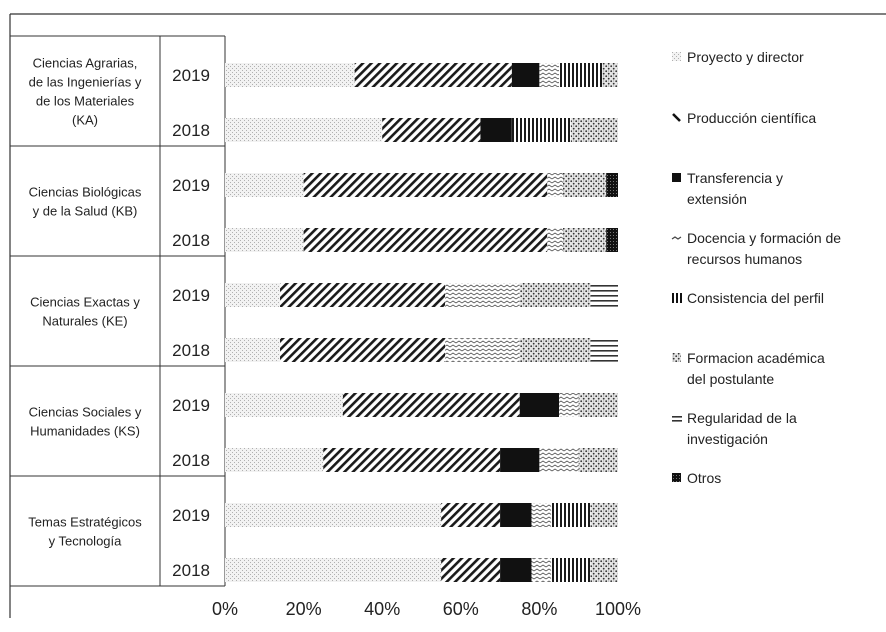 This screenshot has width=886, height=632. Describe the element at coordinates (85, 101) in the screenshot. I see `group-label-line: de los Materiales` at that location.